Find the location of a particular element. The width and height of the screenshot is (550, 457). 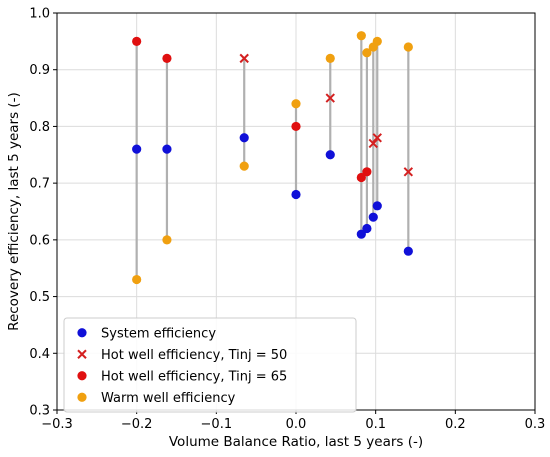

x-tick-label: −0.2 is located at coordinates (137, 424).